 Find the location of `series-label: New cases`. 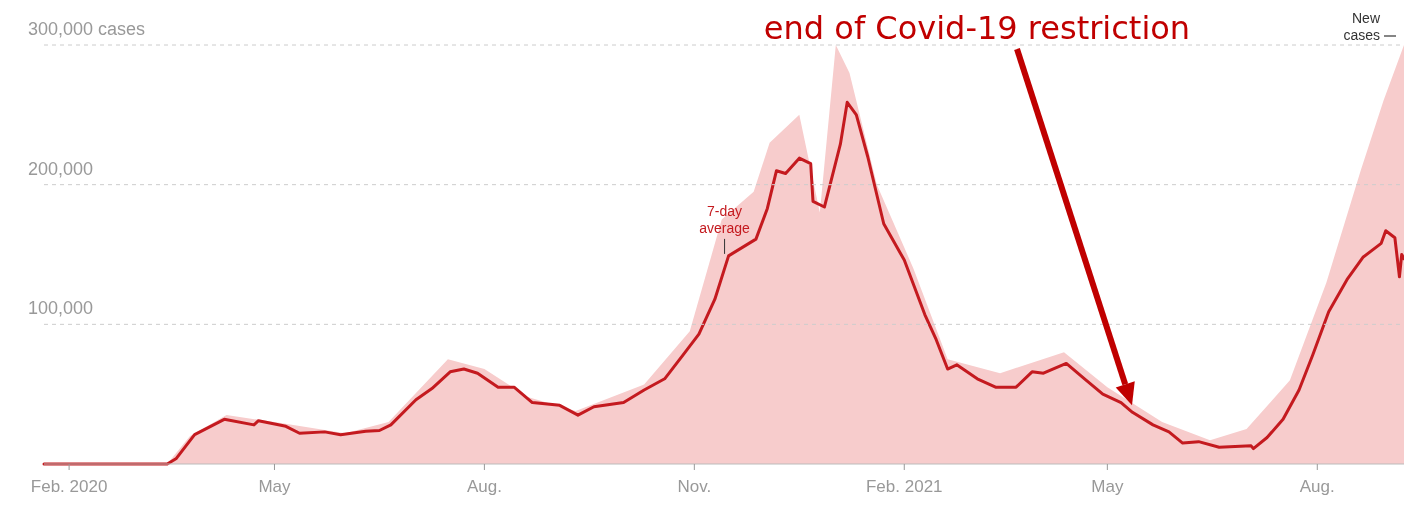

series-label: New cases is located at coordinates (1362, 26).